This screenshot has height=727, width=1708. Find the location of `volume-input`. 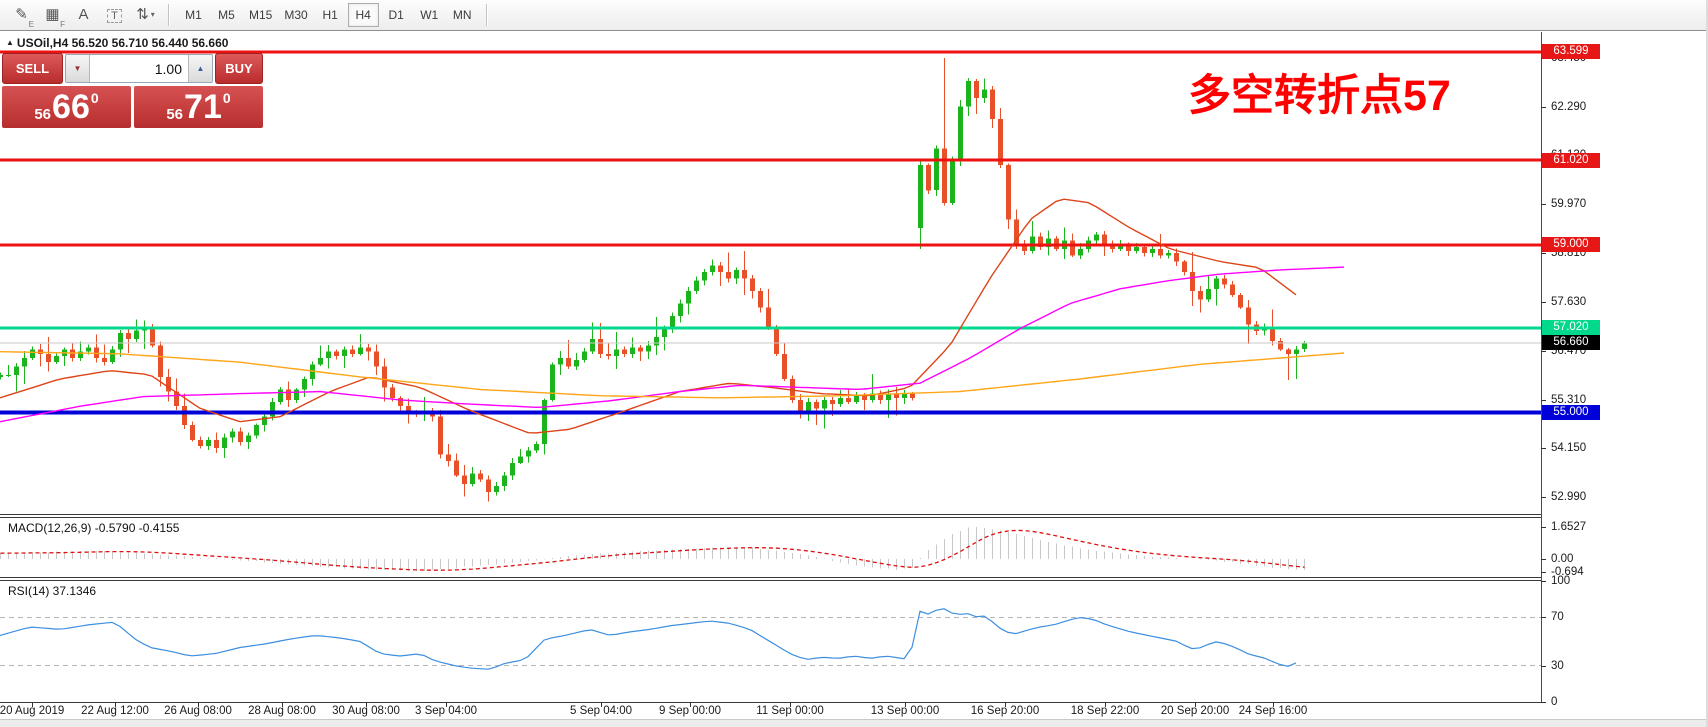

volume-input is located at coordinates (139, 68).